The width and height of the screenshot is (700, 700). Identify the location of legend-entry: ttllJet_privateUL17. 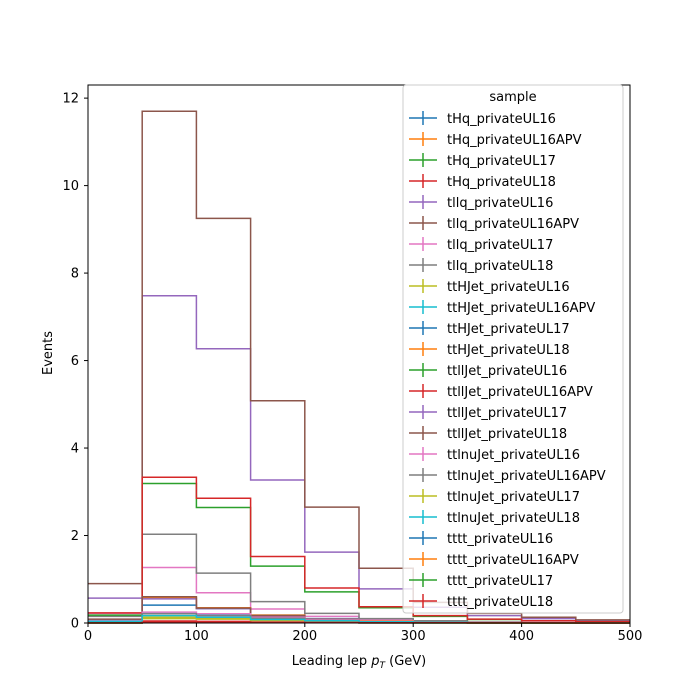
(488, 413).